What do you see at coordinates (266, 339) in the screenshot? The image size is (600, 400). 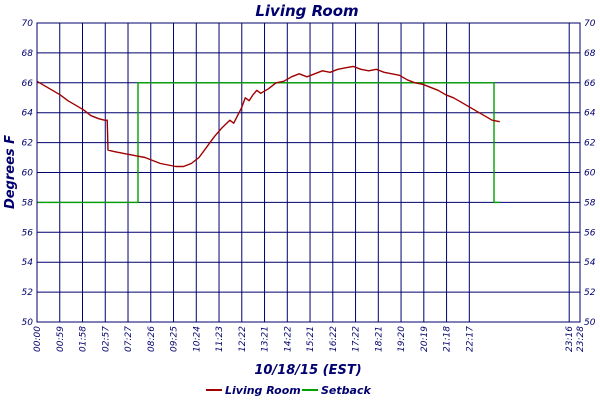 I see `x-tick-label: 13:21` at bounding box center [266, 339].